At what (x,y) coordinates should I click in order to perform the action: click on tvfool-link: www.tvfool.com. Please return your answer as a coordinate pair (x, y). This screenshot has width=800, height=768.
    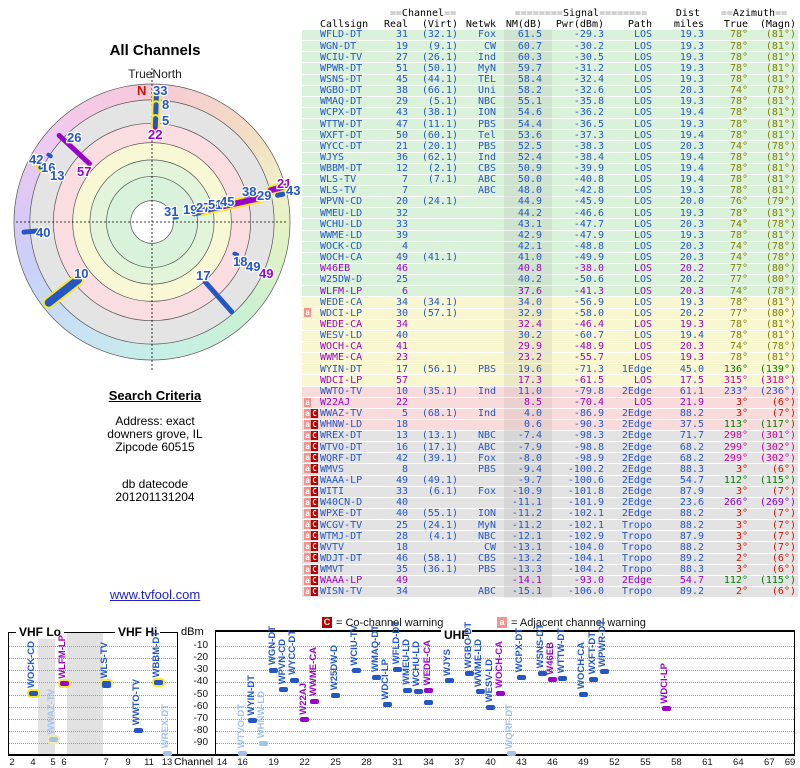
    Looking at the image, I should click on (155, 594).